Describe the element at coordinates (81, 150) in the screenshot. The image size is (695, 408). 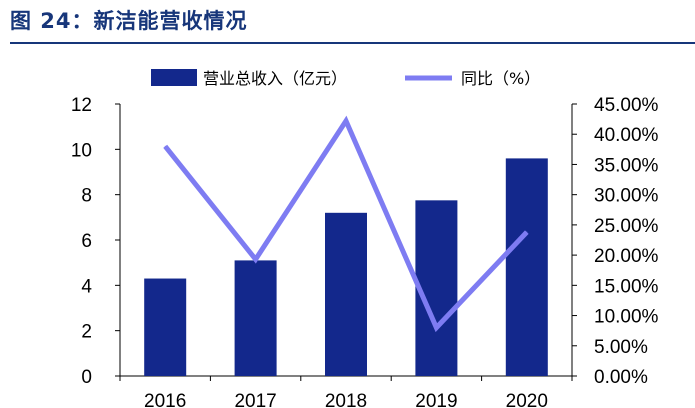
I see `left-axis-tick-label: 10` at that location.